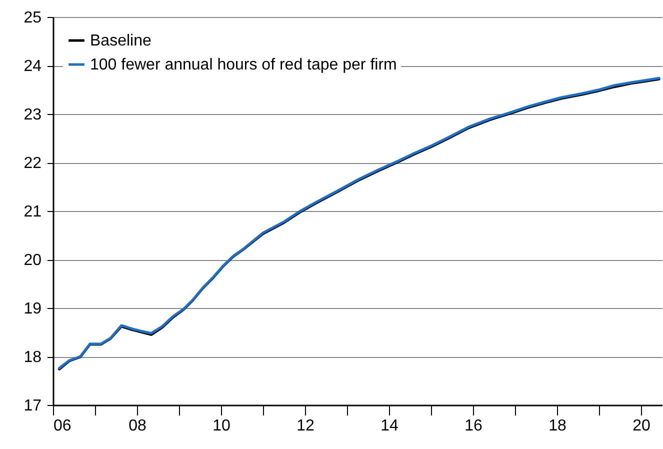 This screenshot has width=663, height=449. What do you see at coordinates (221, 426) in the screenshot?
I see `x-tick-label: 10` at bounding box center [221, 426].